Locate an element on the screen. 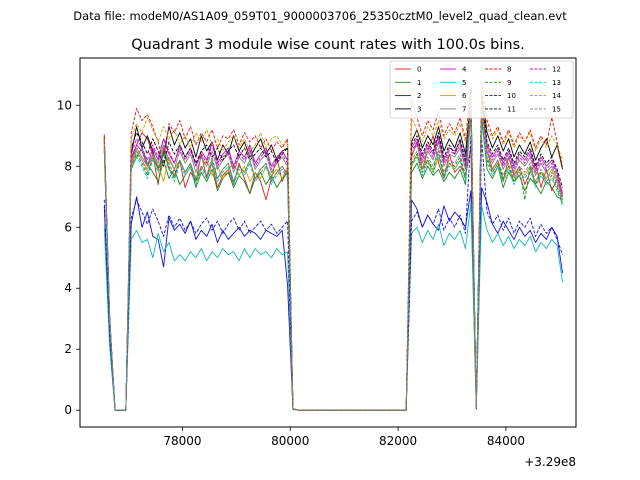  legend-label-9: 9 is located at coordinates (509, 83).